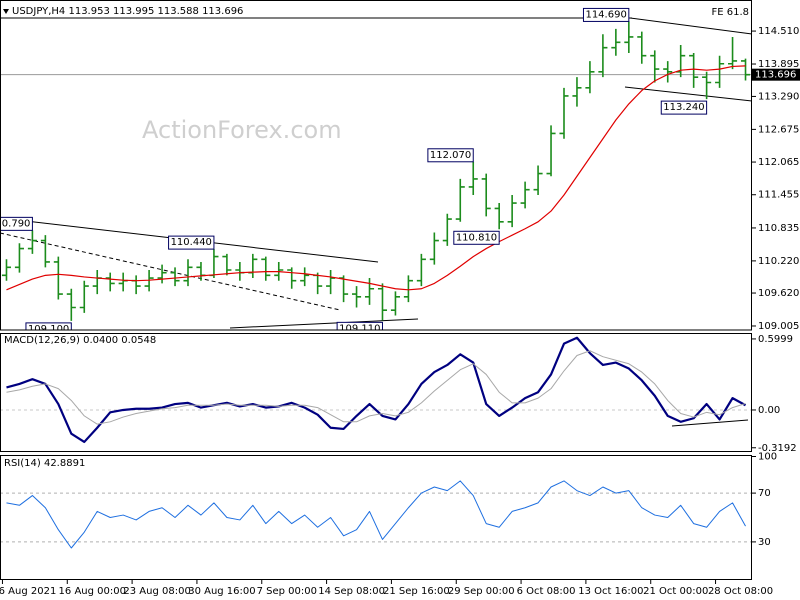 The image size is (800, 600). Describe the element at coordinates (221, 591) in the screenshot. I see `x-tick-label: 30 Aug 16:00` at that location.